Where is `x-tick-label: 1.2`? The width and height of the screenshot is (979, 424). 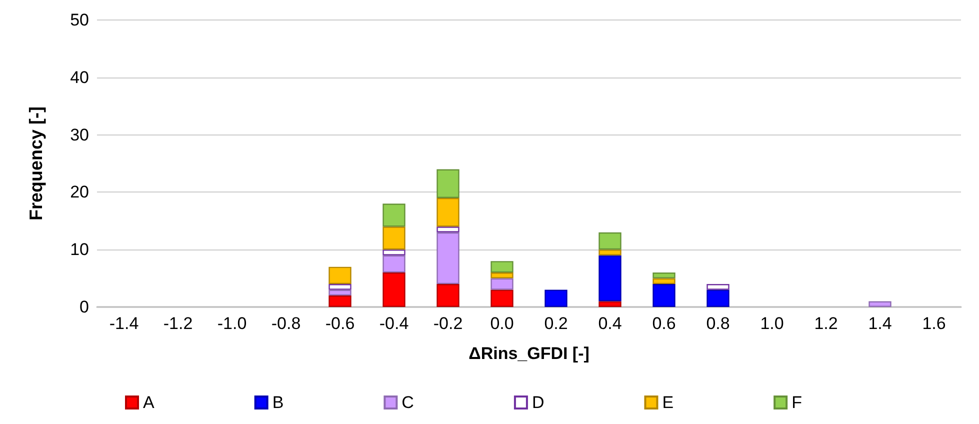 x-tick-label: 1.2 is located at coordinates (826, 323).